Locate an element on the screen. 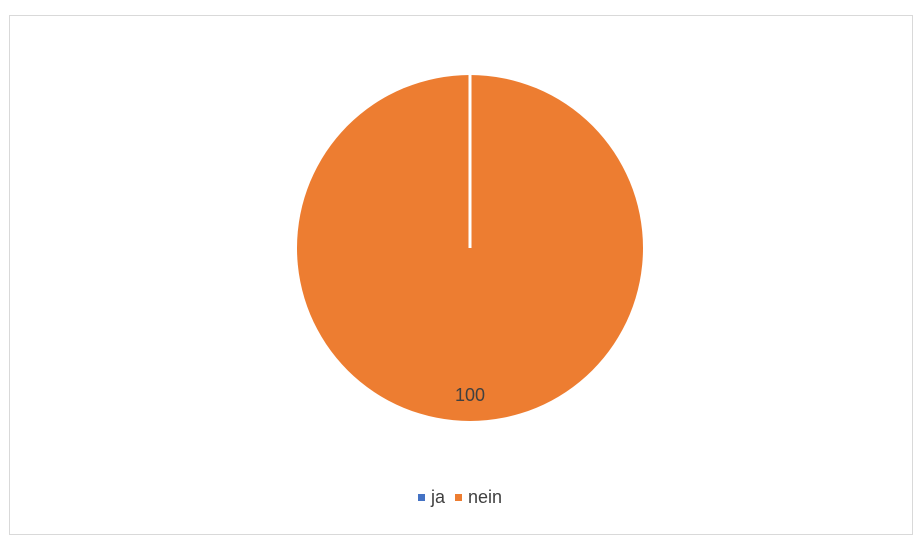 This screenshot has height=535, width=920. legend-label-ja: ja is located at coordinates (437, 496).